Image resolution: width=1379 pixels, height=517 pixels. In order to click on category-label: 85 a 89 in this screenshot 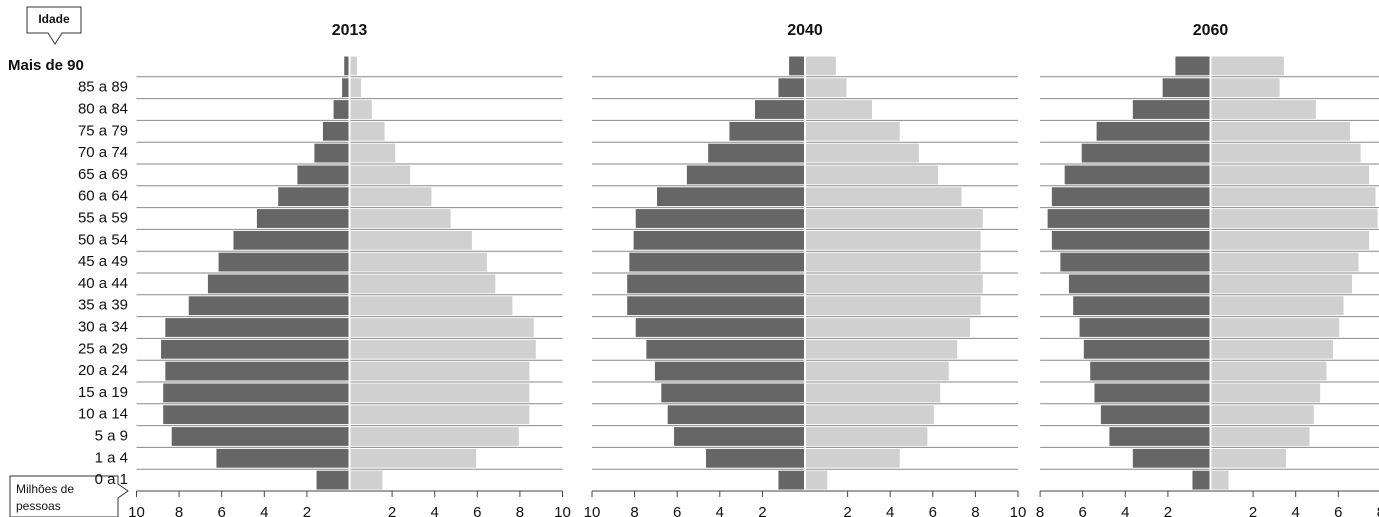, I will do `click(103, 87)`.